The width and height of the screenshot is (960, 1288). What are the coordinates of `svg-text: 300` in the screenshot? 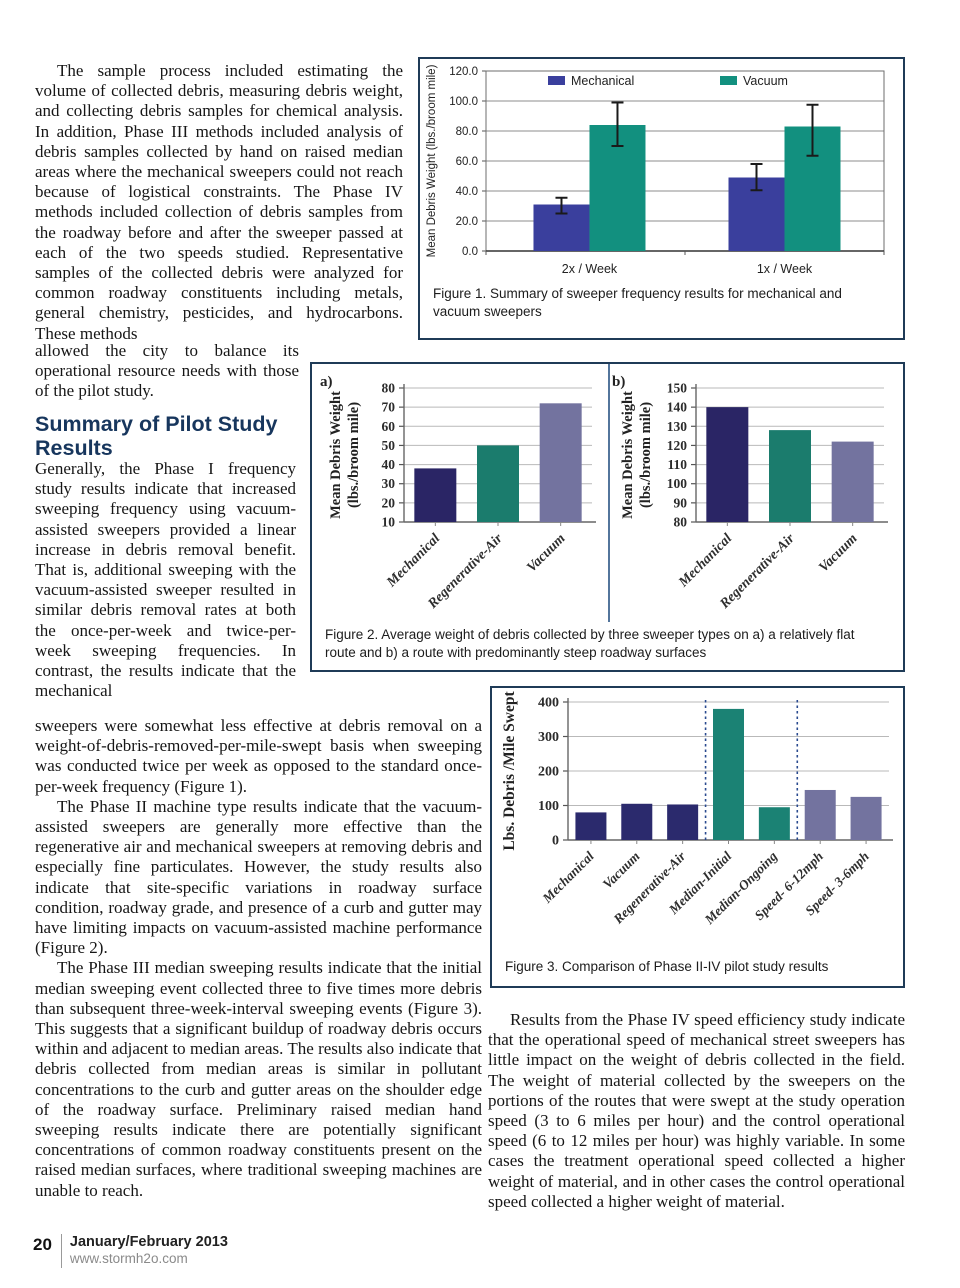 It's located at (548, 737).